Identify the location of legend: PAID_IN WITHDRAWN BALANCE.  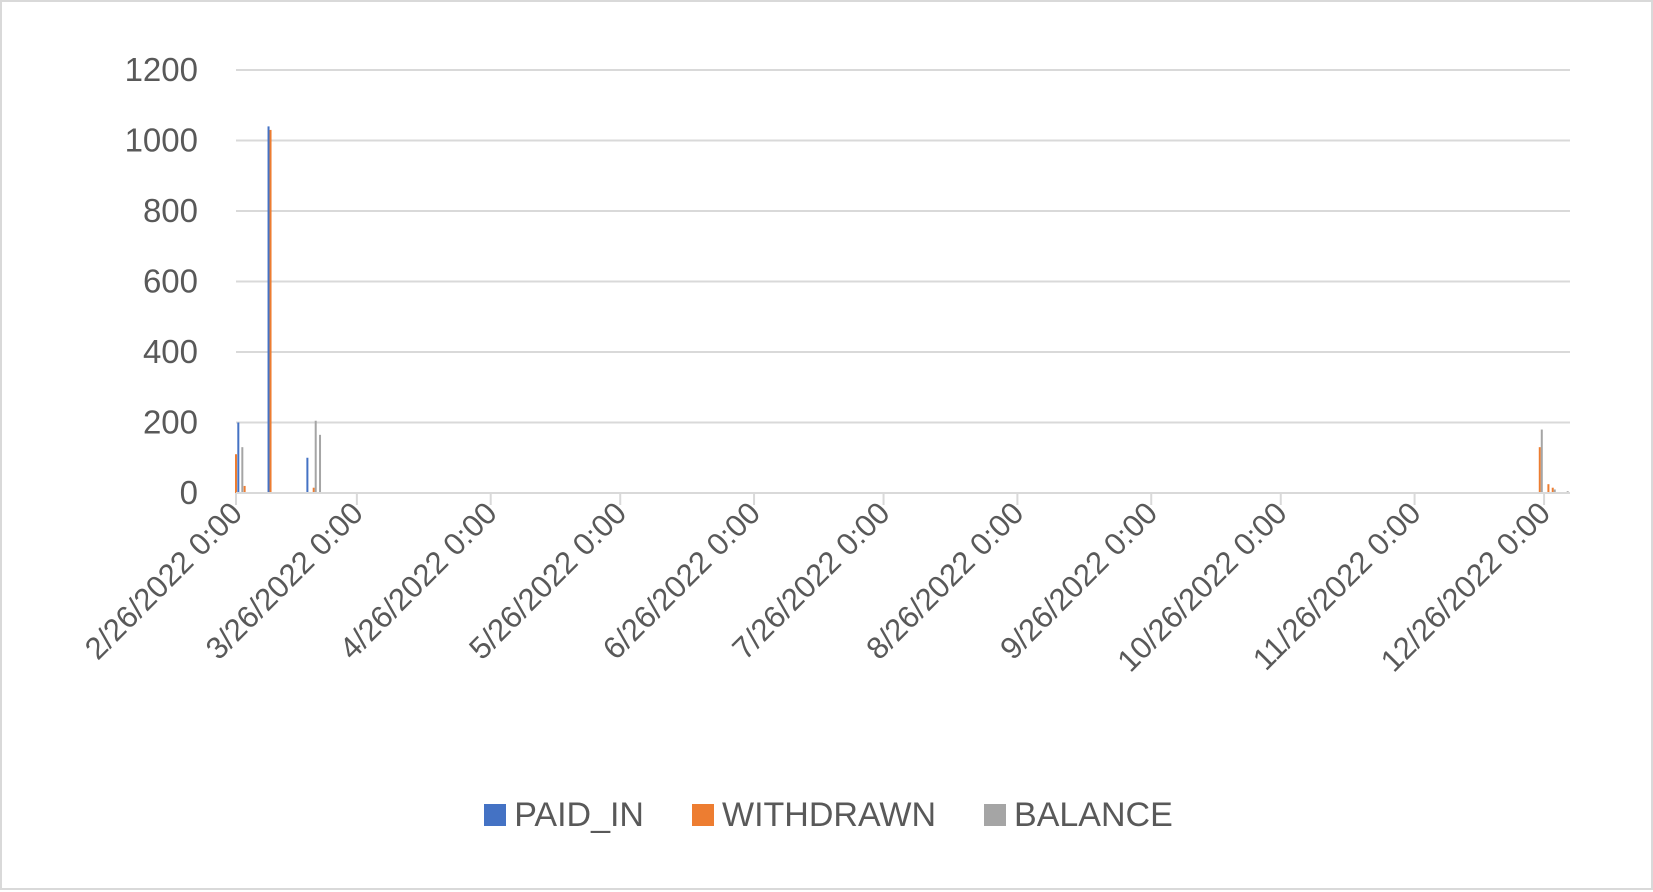
(827, 815).